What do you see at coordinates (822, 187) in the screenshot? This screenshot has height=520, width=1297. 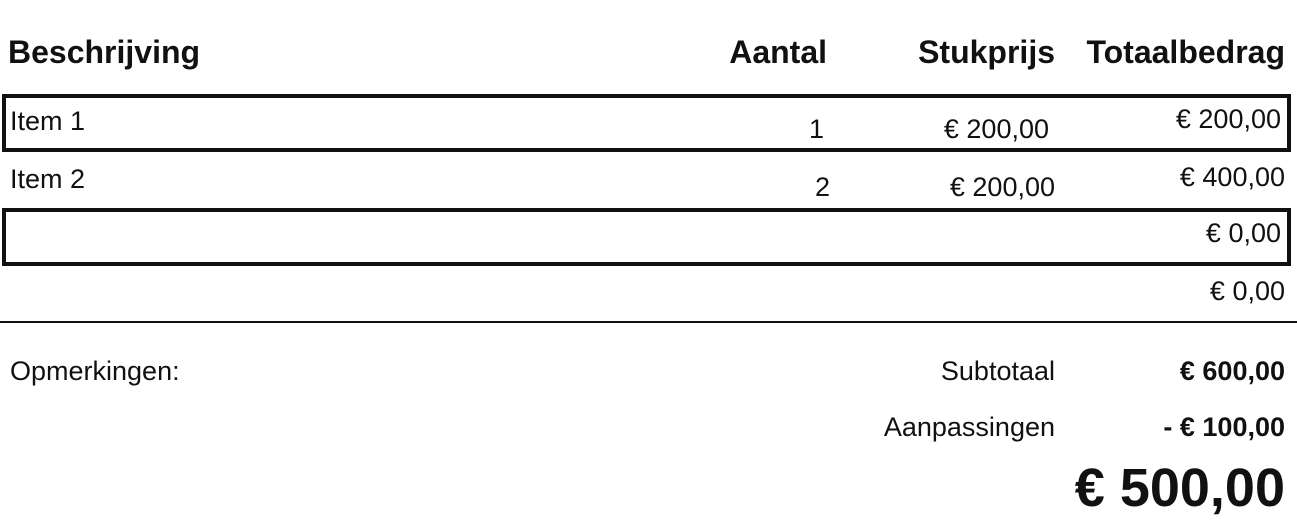 I see `row-quantity: 2` at bounding box center [822, 187].